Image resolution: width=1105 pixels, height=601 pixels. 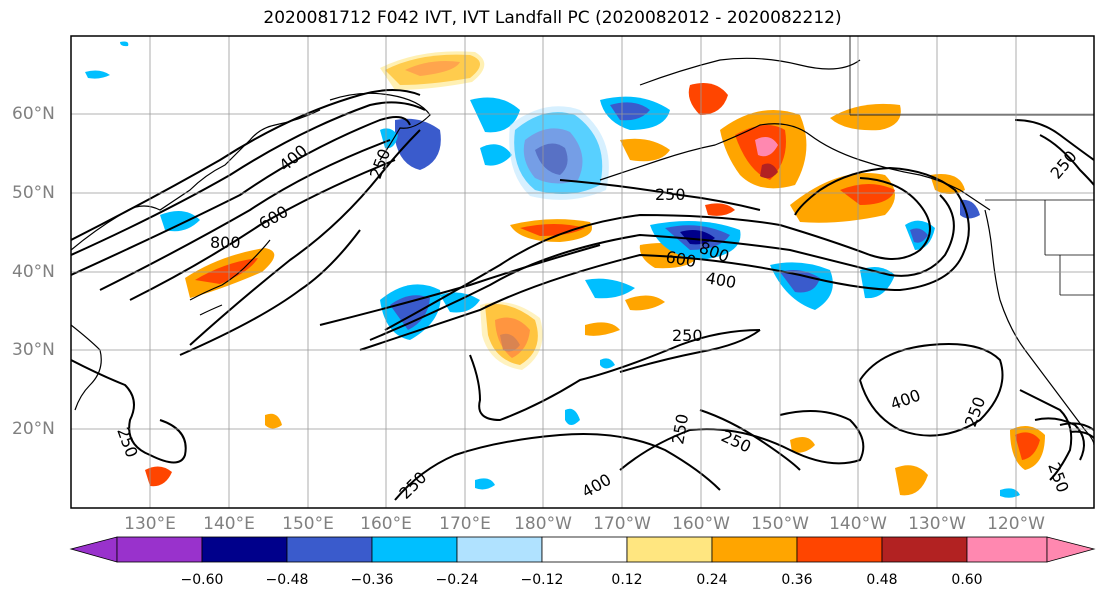 What do you see at coordinates (971, 166) in the screenshot?
I see `borders` at bounding box center [971, 166].